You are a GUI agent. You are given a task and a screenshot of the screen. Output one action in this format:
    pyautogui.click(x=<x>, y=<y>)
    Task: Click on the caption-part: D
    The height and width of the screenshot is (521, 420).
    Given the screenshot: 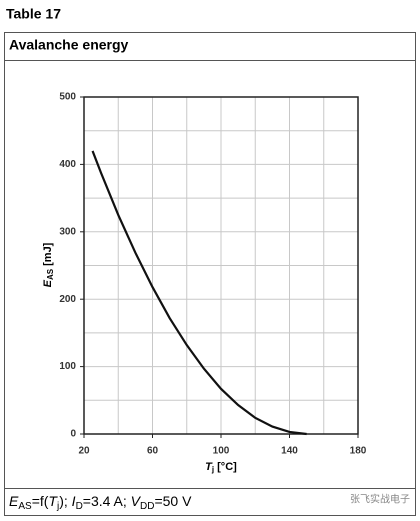 What is the action you would take?
    pyautogui.click(x=79, y=506)
    